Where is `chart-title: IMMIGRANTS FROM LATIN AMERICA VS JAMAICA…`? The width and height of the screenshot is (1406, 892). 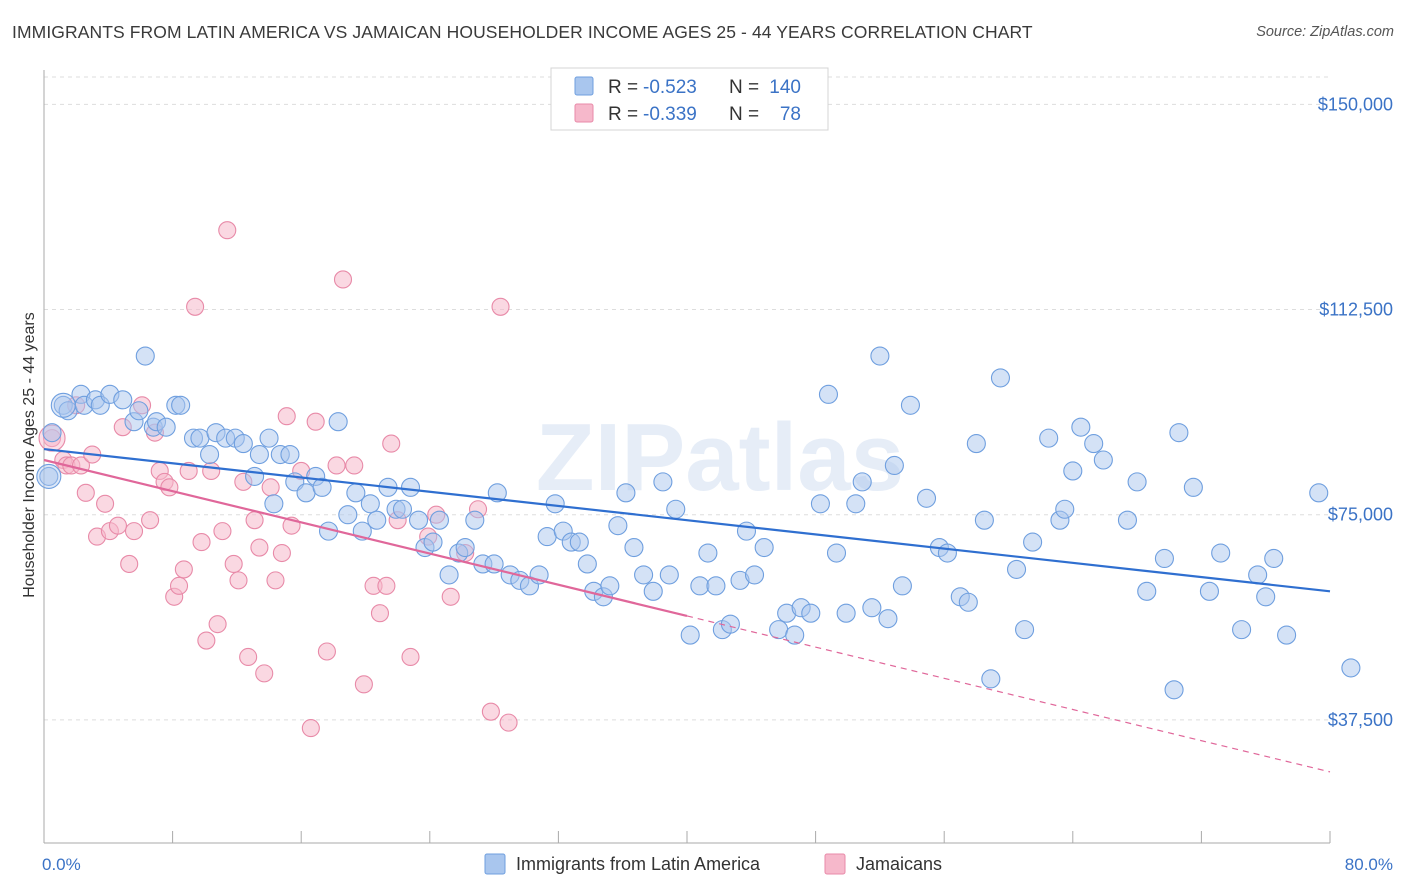 chart-title: IMMIGRANTS FROM LATIN AMERICA VS JAMAICA… is located at coordinates (522, 32).